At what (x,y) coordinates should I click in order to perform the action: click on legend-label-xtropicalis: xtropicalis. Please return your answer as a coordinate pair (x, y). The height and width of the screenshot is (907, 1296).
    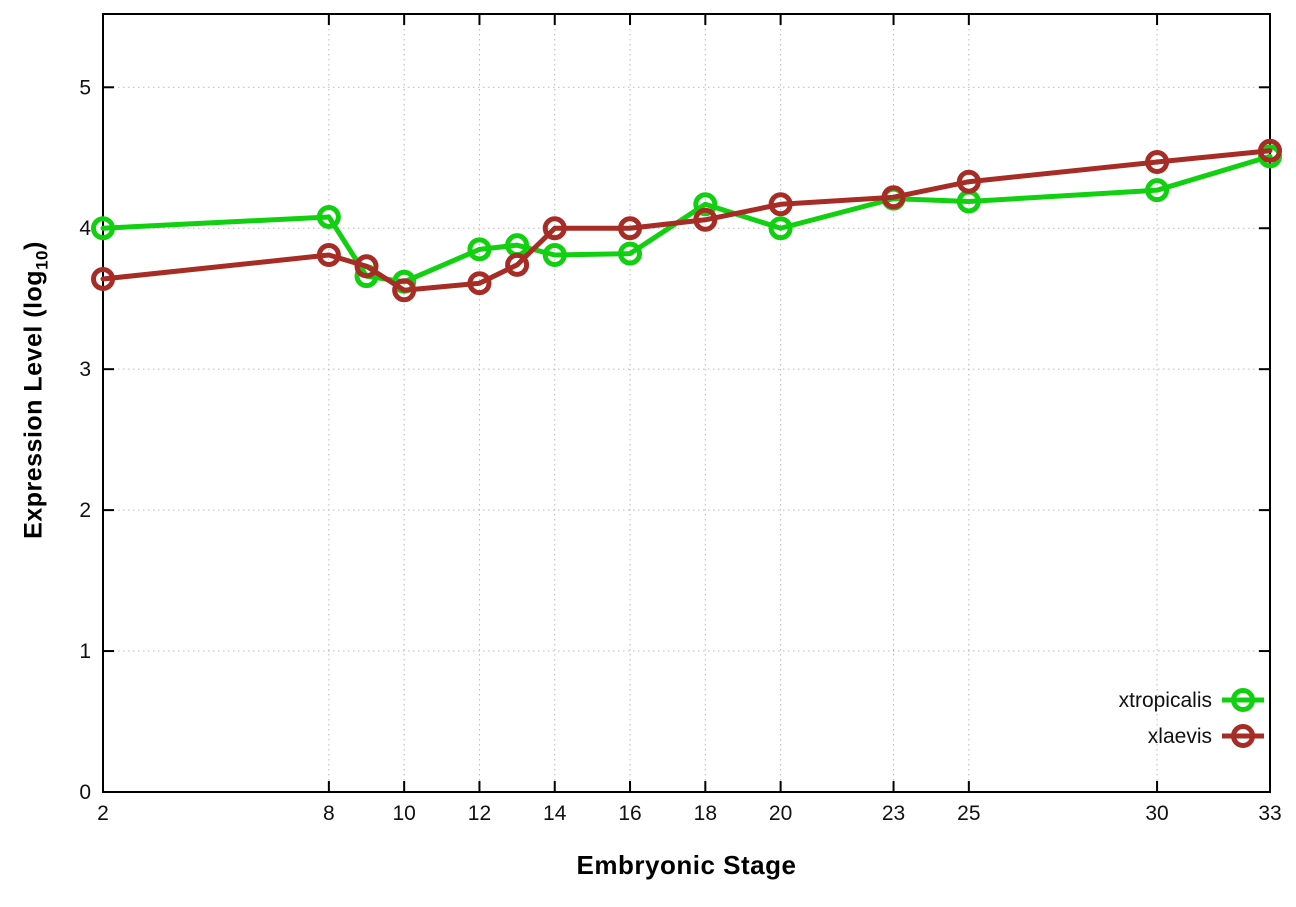
    Looking at the image, I should click on (1165, 700).